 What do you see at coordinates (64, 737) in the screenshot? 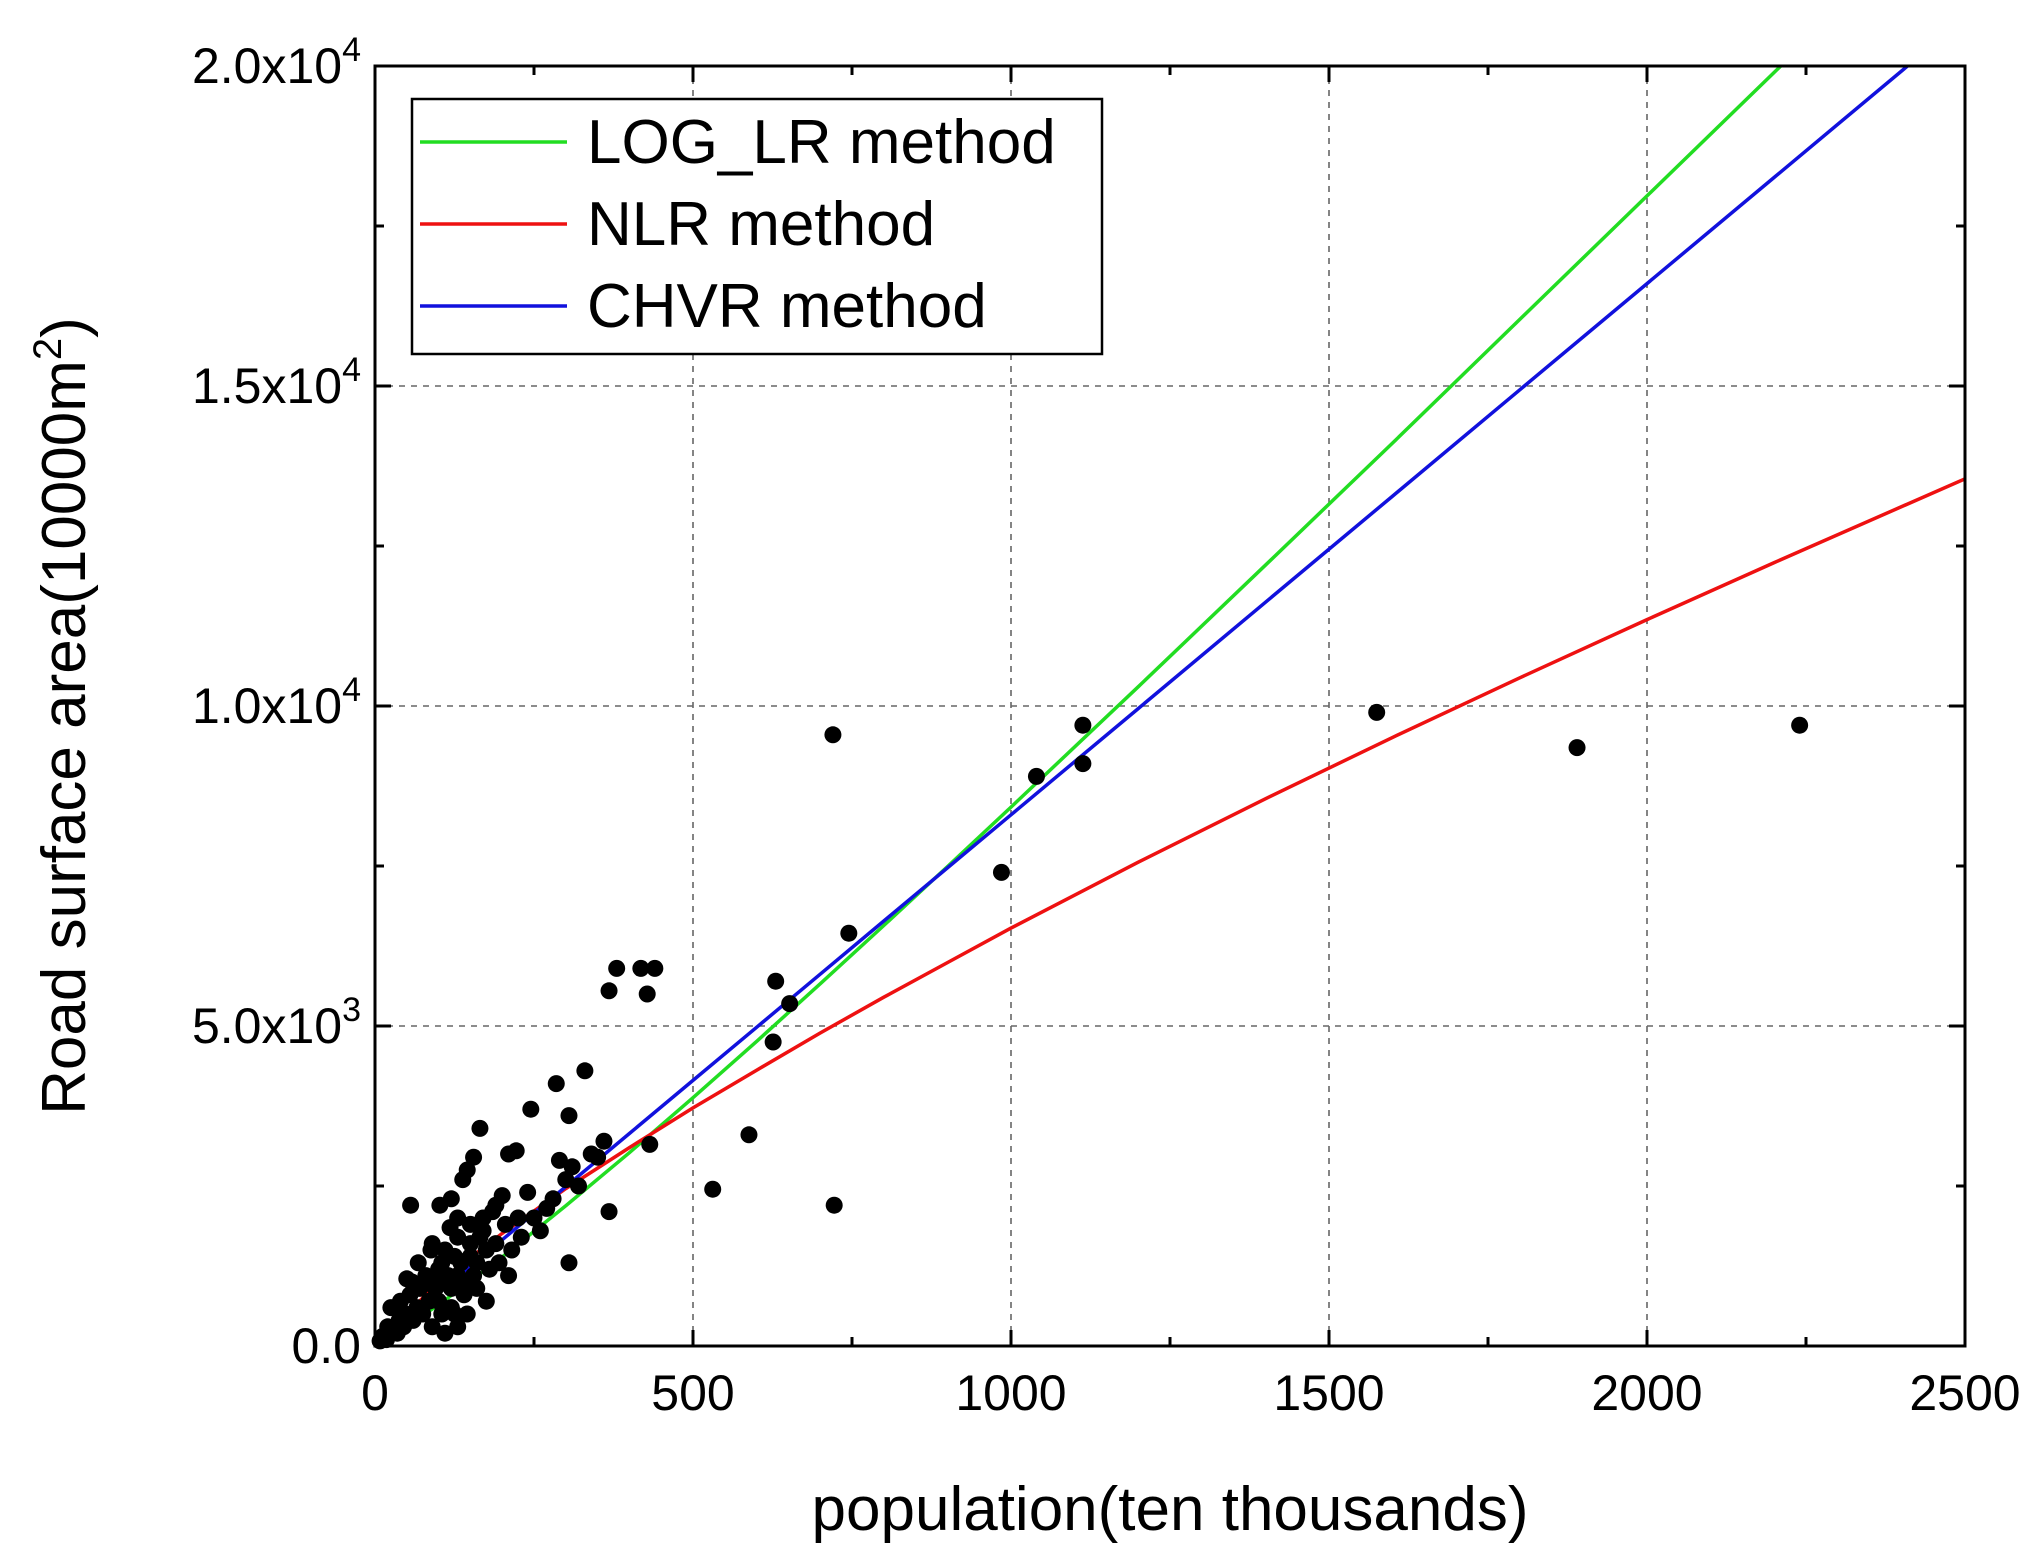
I see `y-axis-title-main: Road surface area(10000m` at bounding box center [64, 737].